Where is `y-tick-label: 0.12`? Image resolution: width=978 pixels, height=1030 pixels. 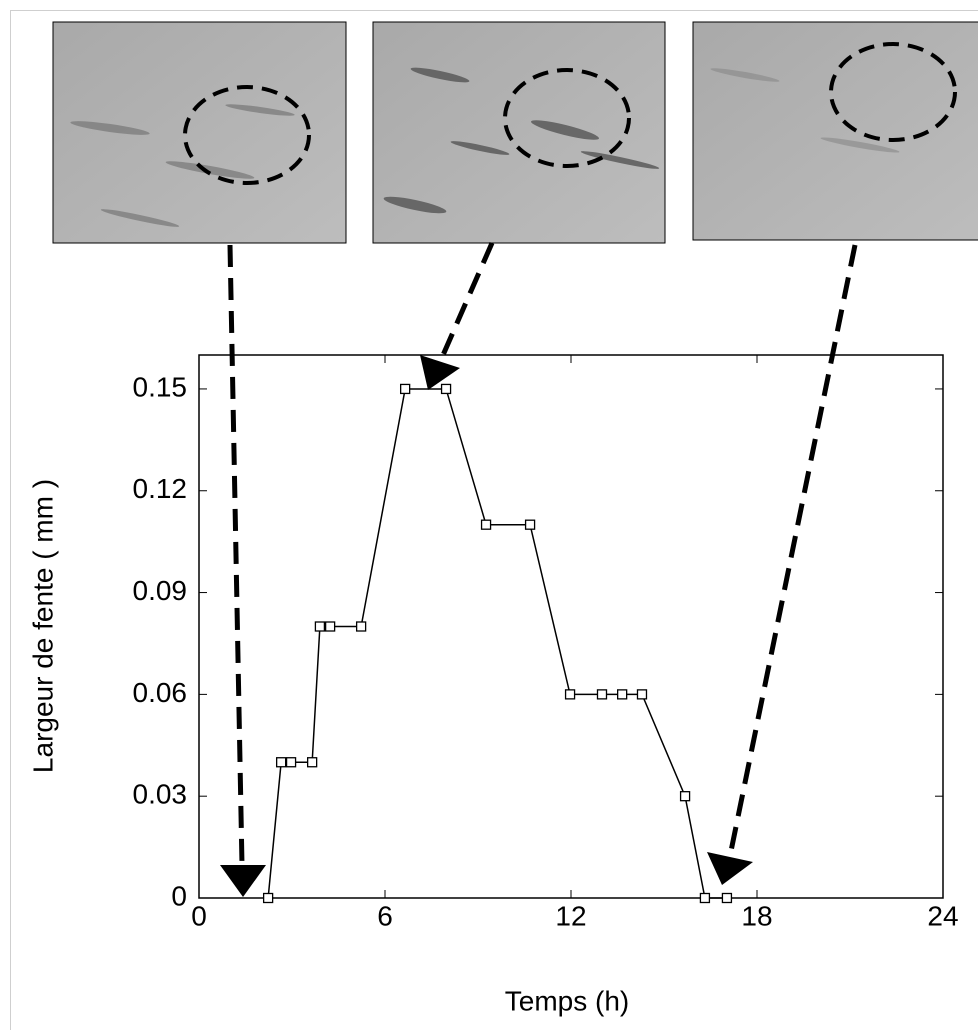
y-tick-label: 0.12 is located at coordinates (160, 488).